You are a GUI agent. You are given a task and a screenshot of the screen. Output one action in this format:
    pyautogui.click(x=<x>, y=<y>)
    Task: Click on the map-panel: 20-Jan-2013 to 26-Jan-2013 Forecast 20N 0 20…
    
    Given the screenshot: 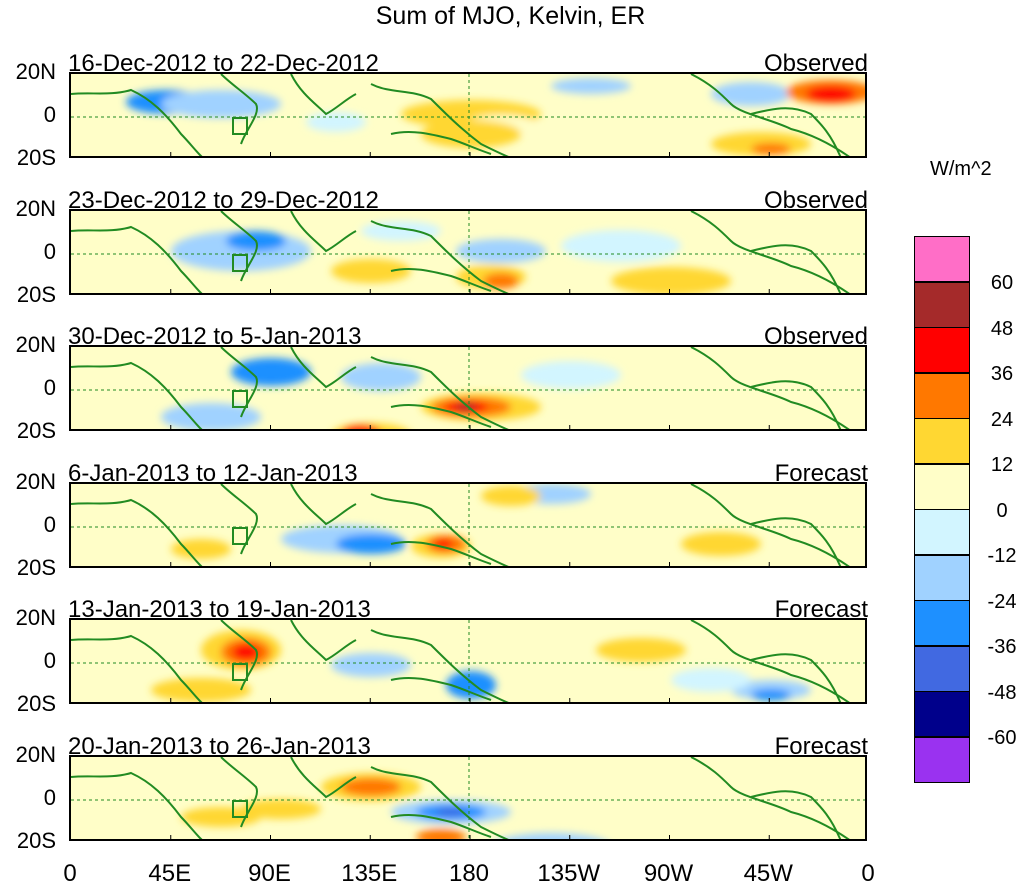 What is the action you would take?
    pyautogui.click(x=450, y=793)
    